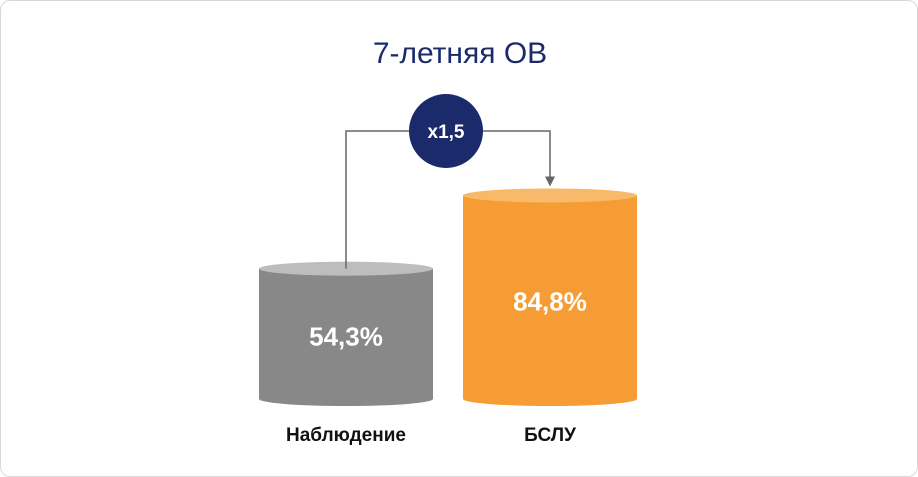 The image size is (918, 477). Describe the element at coordinates (550, 435) in the screenshot. I see `category-label: БСЛУ` at that location.